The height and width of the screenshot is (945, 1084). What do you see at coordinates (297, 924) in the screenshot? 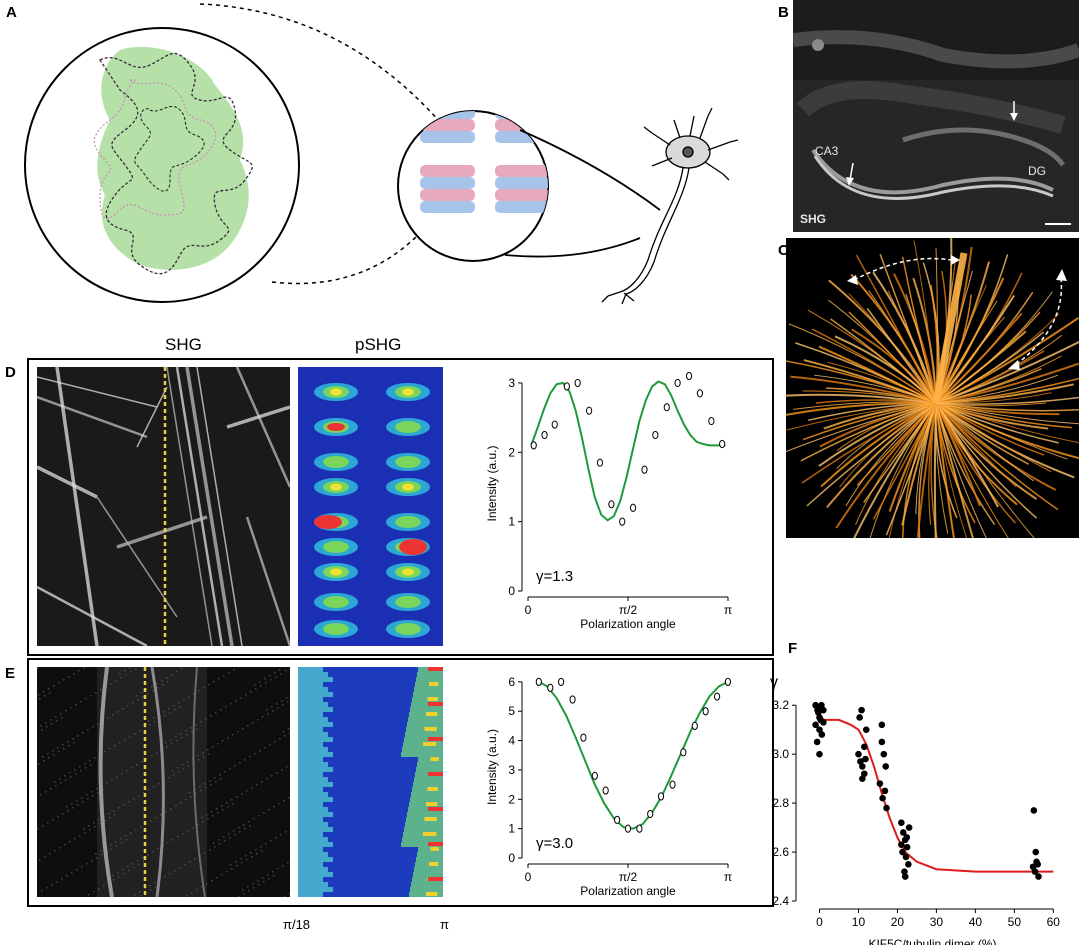
I see `heatmap-tick-left: π/18` at bounding box center [297, 924].